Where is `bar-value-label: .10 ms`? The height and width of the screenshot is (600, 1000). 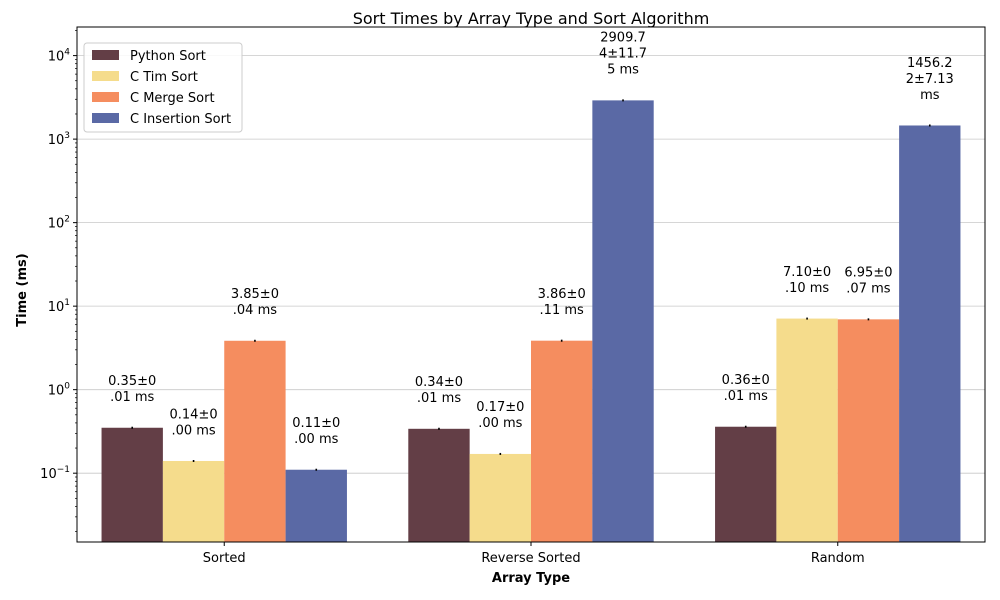
bar-value-label: .10 ms is located at coordinates (807, 288).